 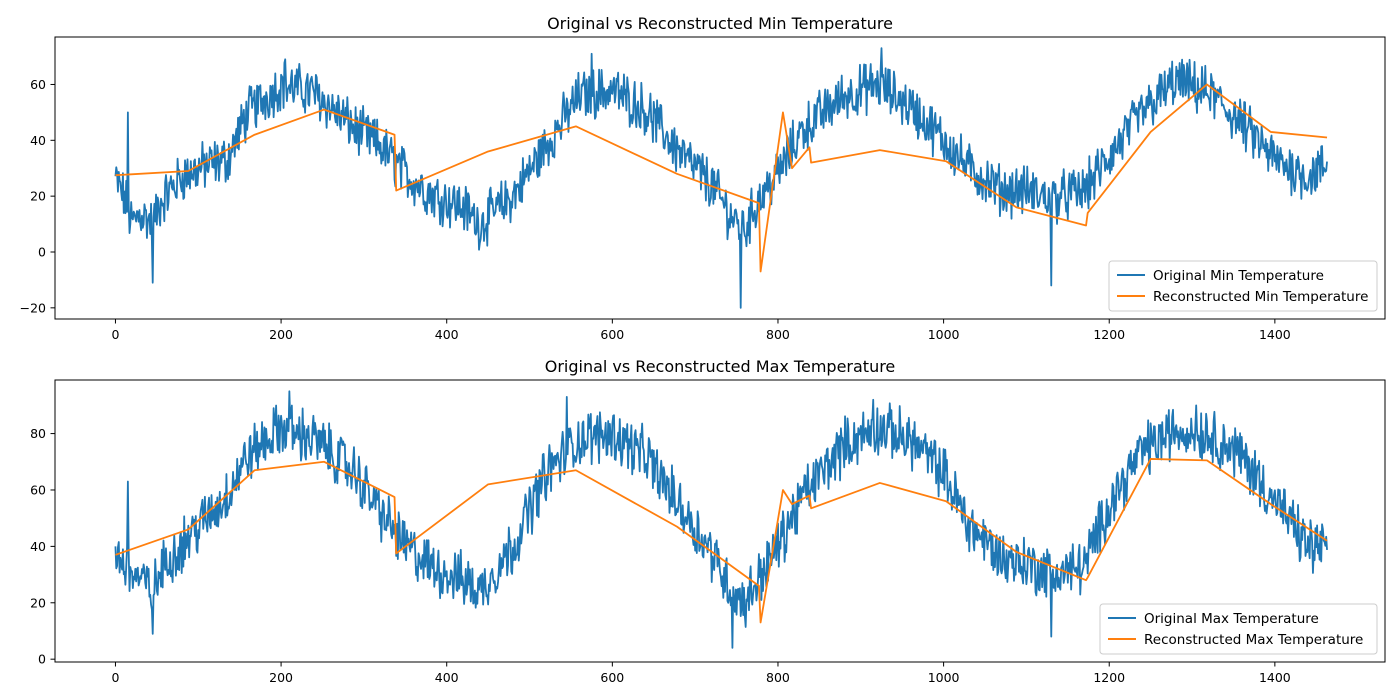 I want to click on y-tick-label: 80, so click(x=38, y=433).